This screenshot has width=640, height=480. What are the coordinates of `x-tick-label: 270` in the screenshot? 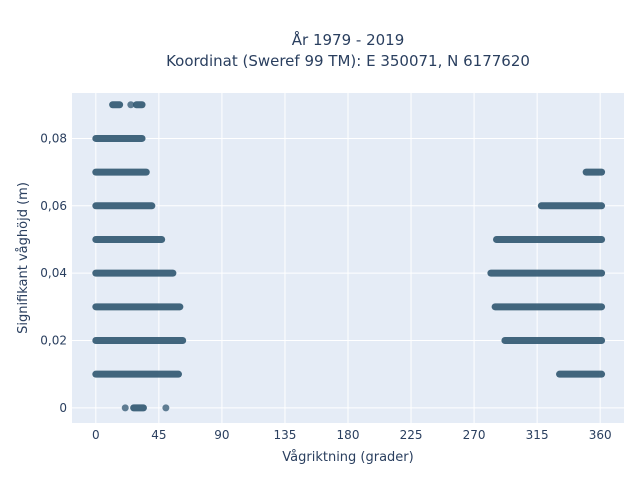 It's located at (474, 435).